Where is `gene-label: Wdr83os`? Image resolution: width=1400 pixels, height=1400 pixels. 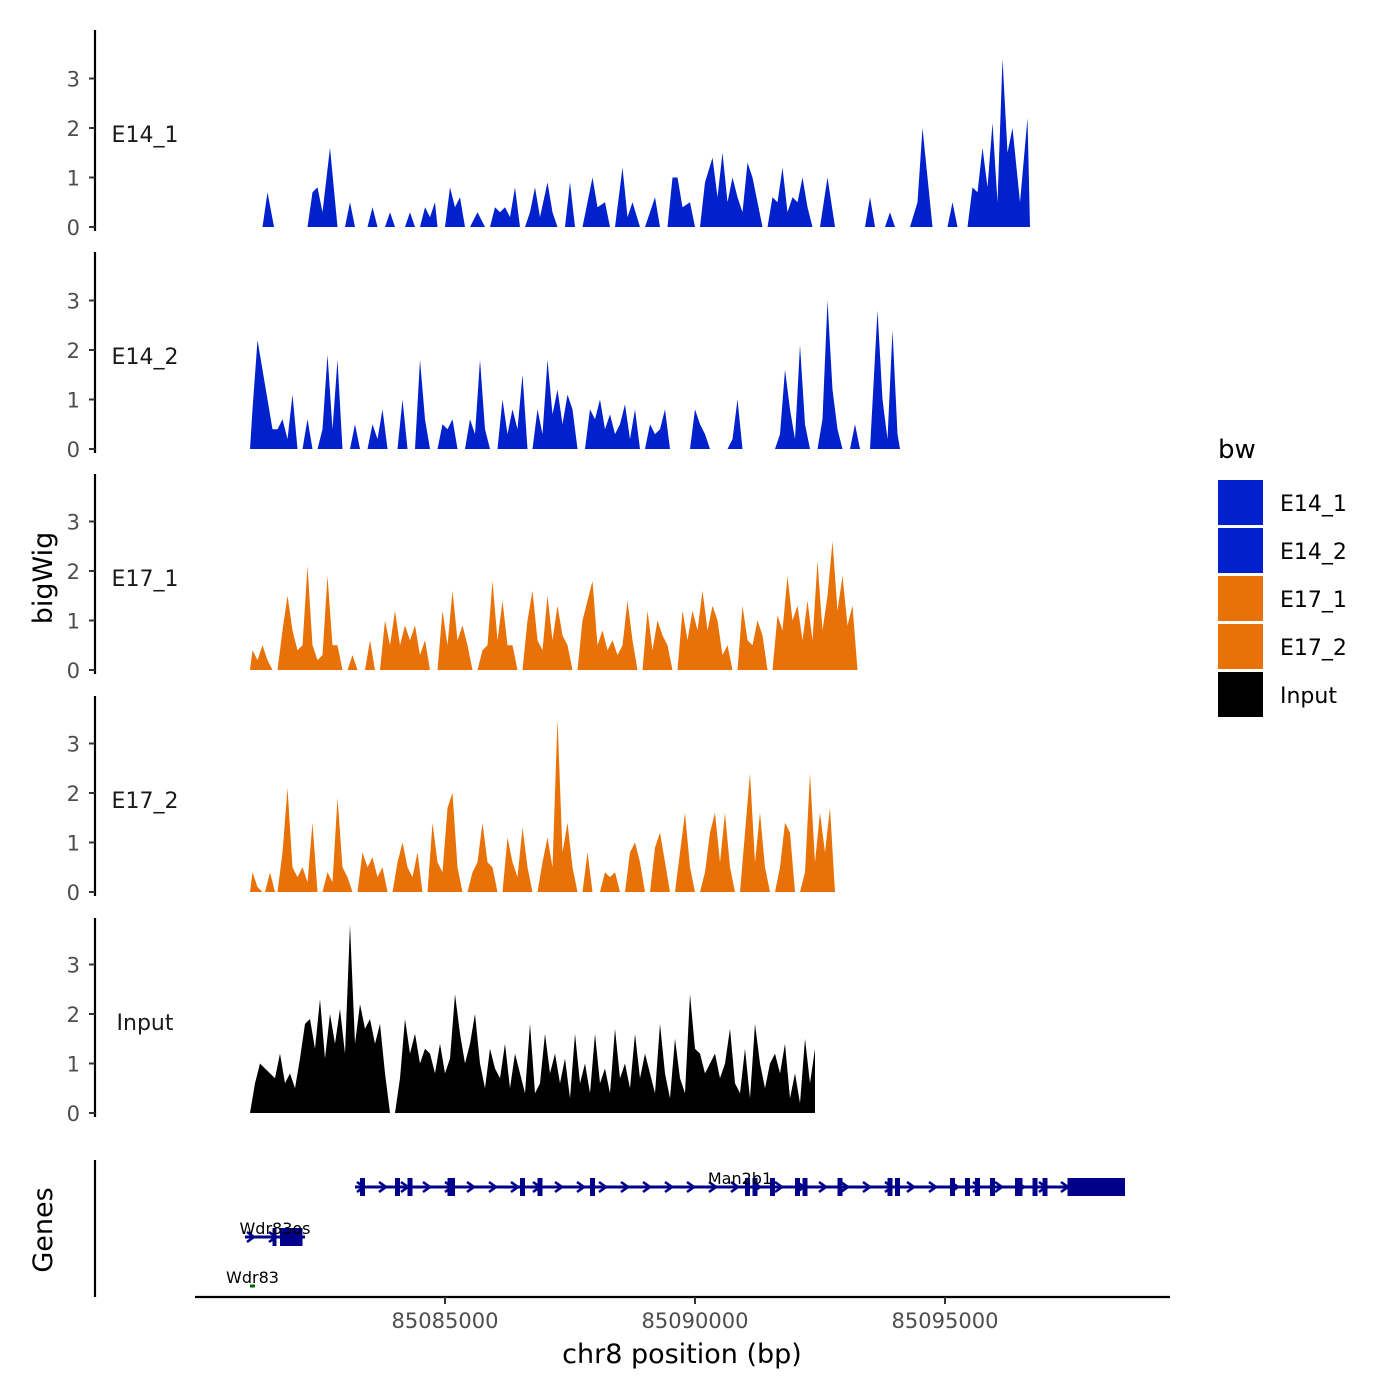
gene-label: Wdr83os is located at coordinates (274, 1228).